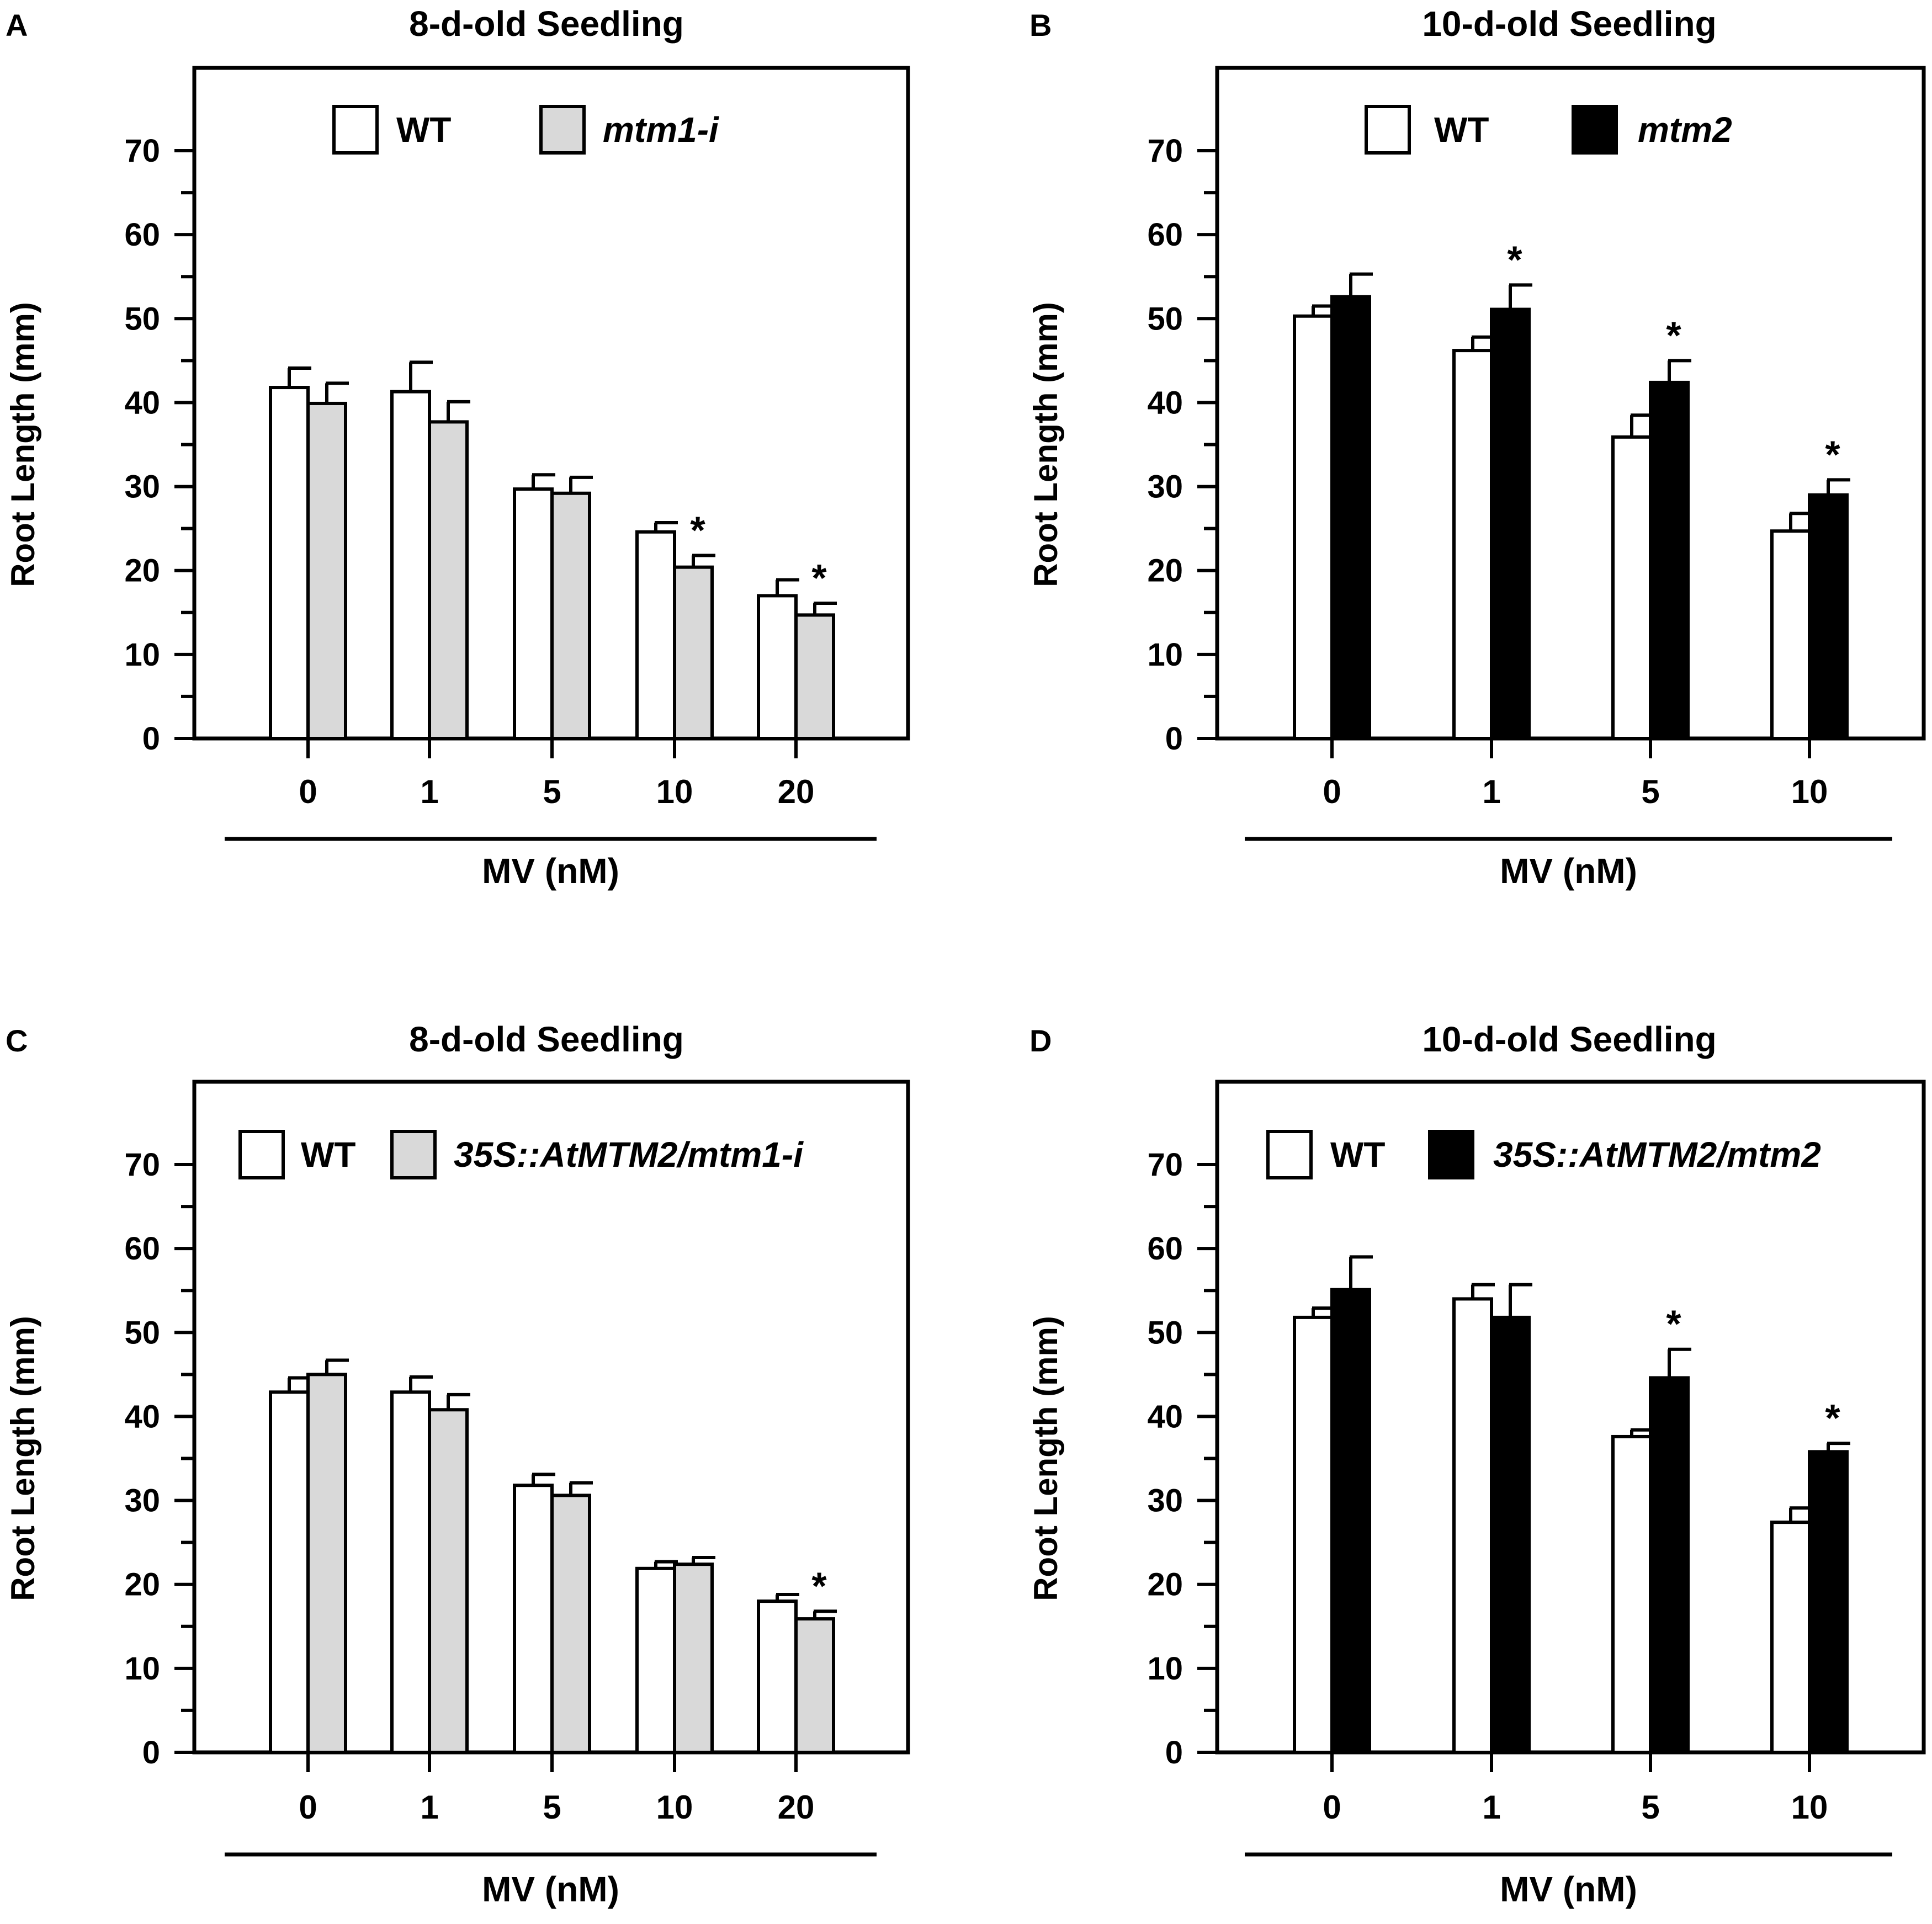 This screenshot has height=1924, width=1932. What do you see at coordinates (1657, 1154) in the screenshot?
I see `legend-label-1: 35S::AtMTM2/mtm2` at bounding box center [1657, 1154].